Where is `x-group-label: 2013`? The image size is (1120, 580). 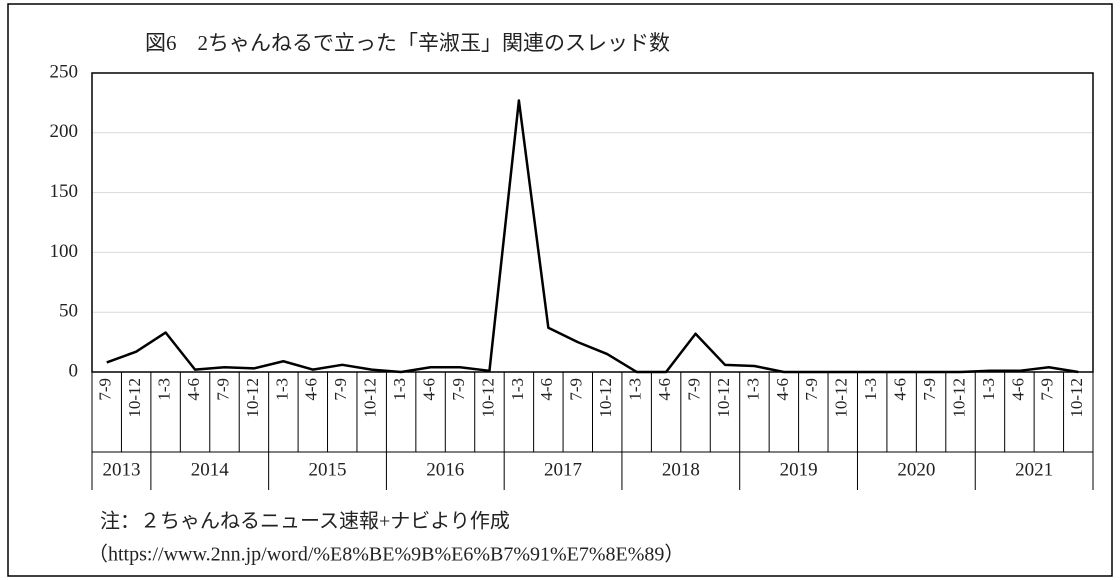
x-group-label: 2013 is located at coordinates (121, 469).